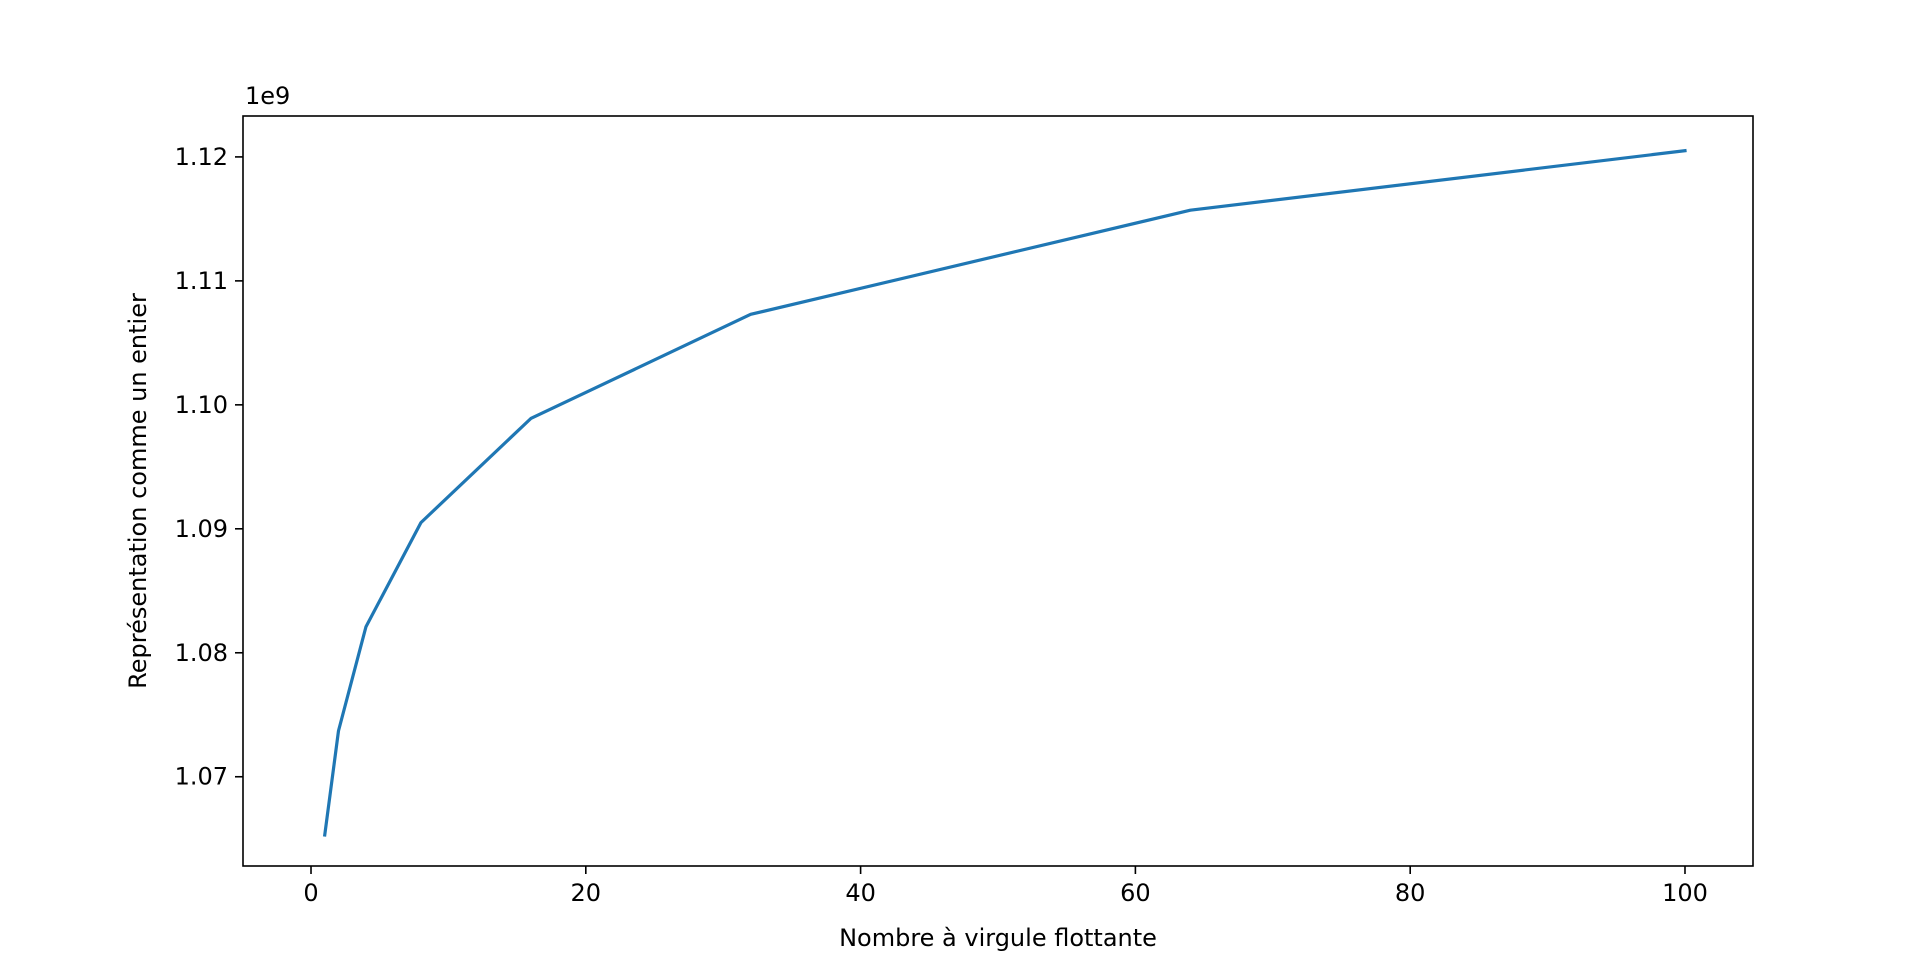 The image size is (1920, 960). Describe the element at coordinates (586, 893) in the screenshot. I see `x-tick-label: 20` at that location.